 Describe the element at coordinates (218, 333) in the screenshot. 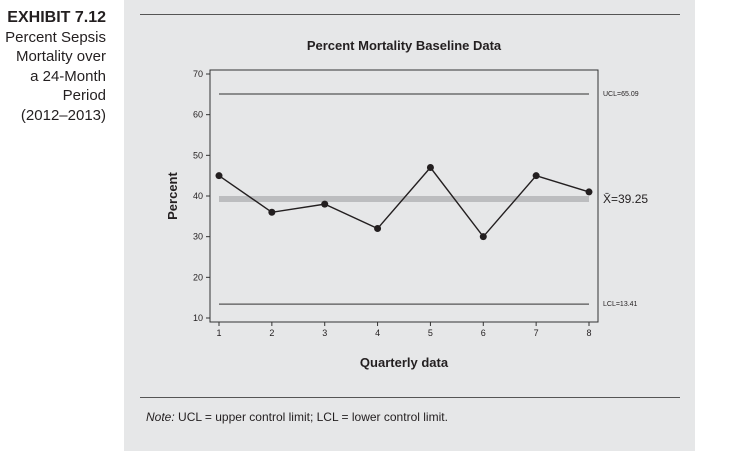

I see `x-tick-label: 1` at that location.